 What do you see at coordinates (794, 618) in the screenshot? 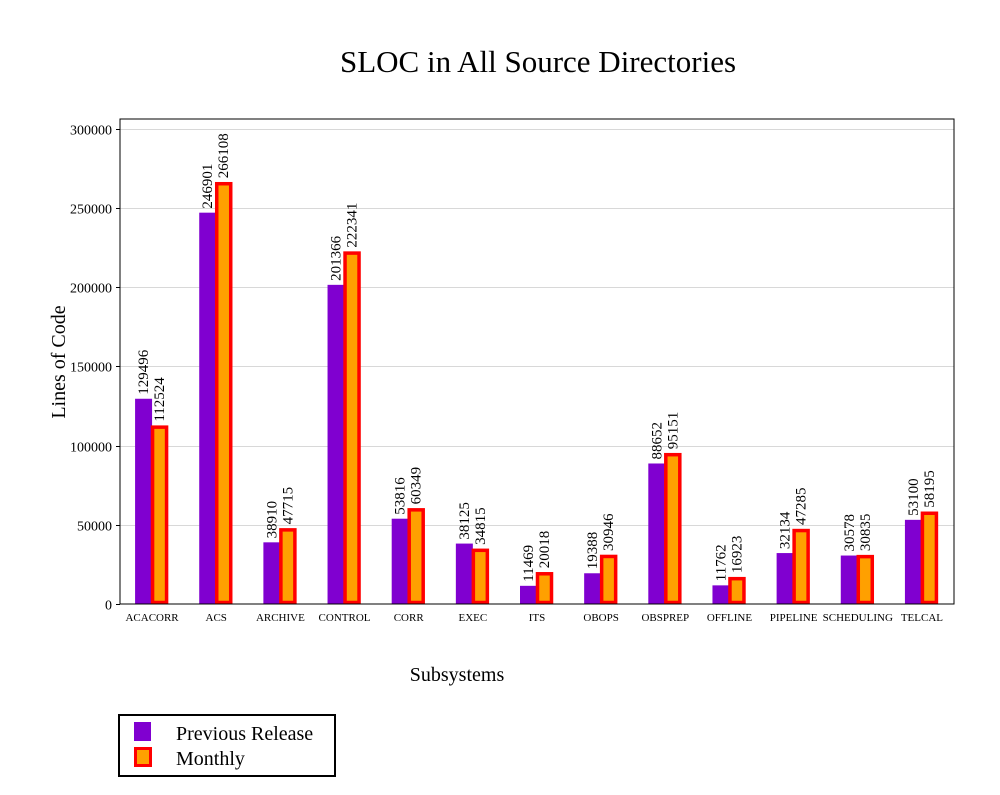
I see `x-tick-label: PIPELINE` at bounding box center [794, 618].